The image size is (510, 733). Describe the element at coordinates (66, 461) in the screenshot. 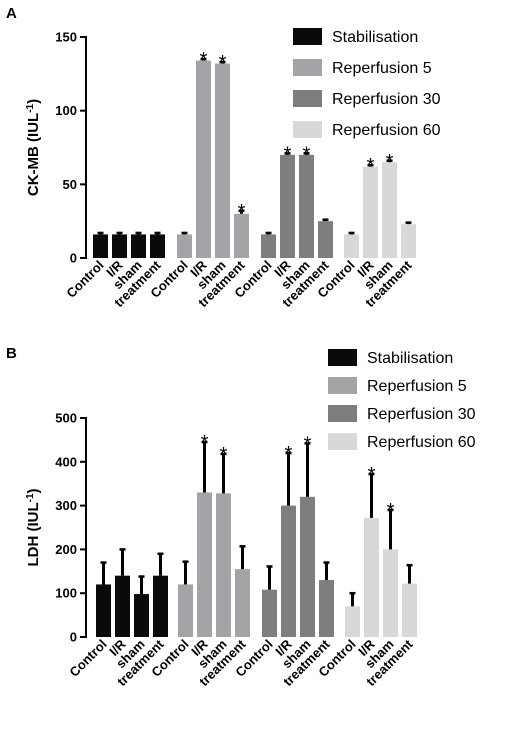

I see `y-tick-label: 400` at that location.